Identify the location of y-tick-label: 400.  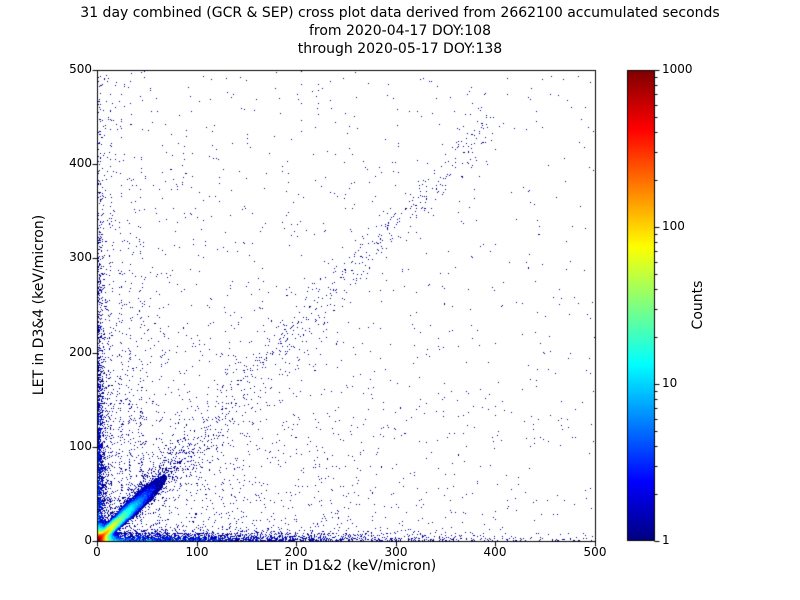
(80, 163).